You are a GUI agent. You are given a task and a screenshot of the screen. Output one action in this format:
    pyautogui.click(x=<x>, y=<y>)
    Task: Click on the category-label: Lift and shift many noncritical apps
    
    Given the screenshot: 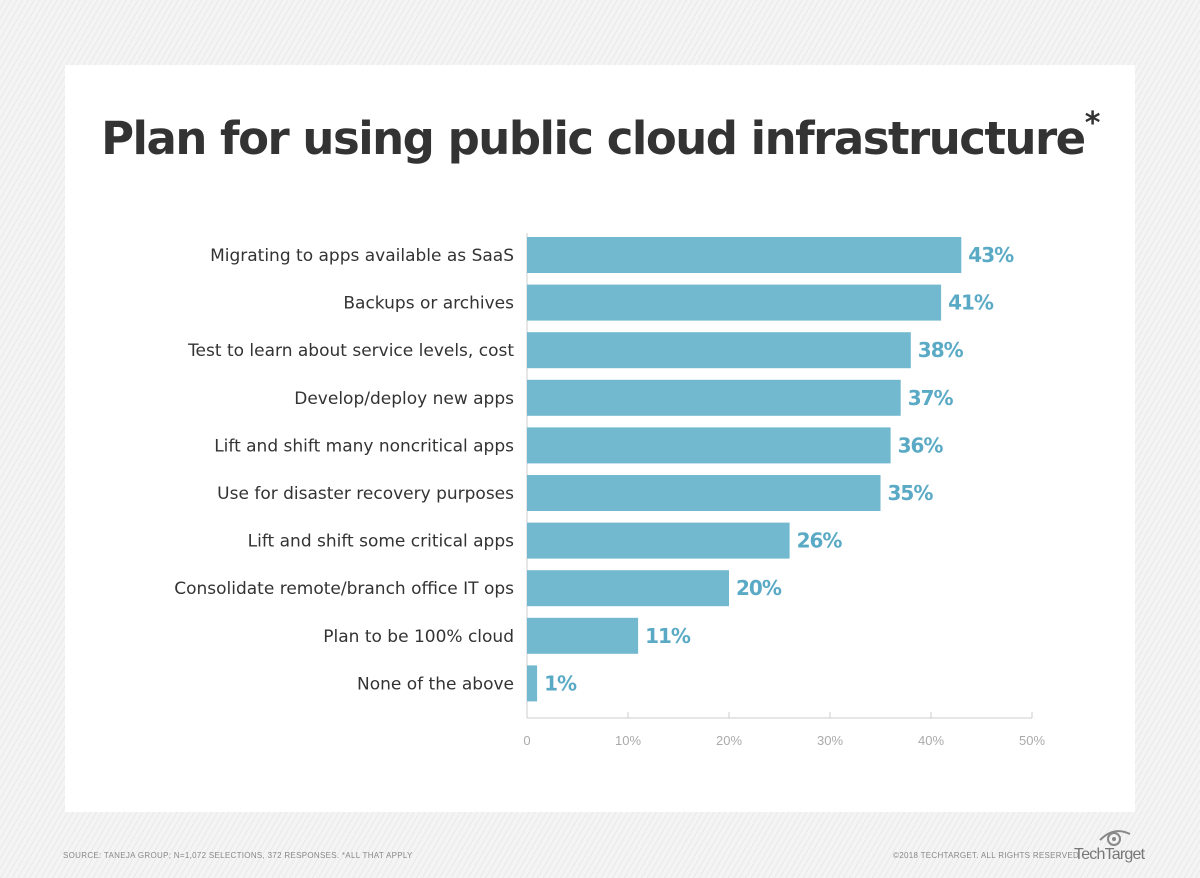 What is the action you would take?
    pyautogui.click(x=364, y=446)
    